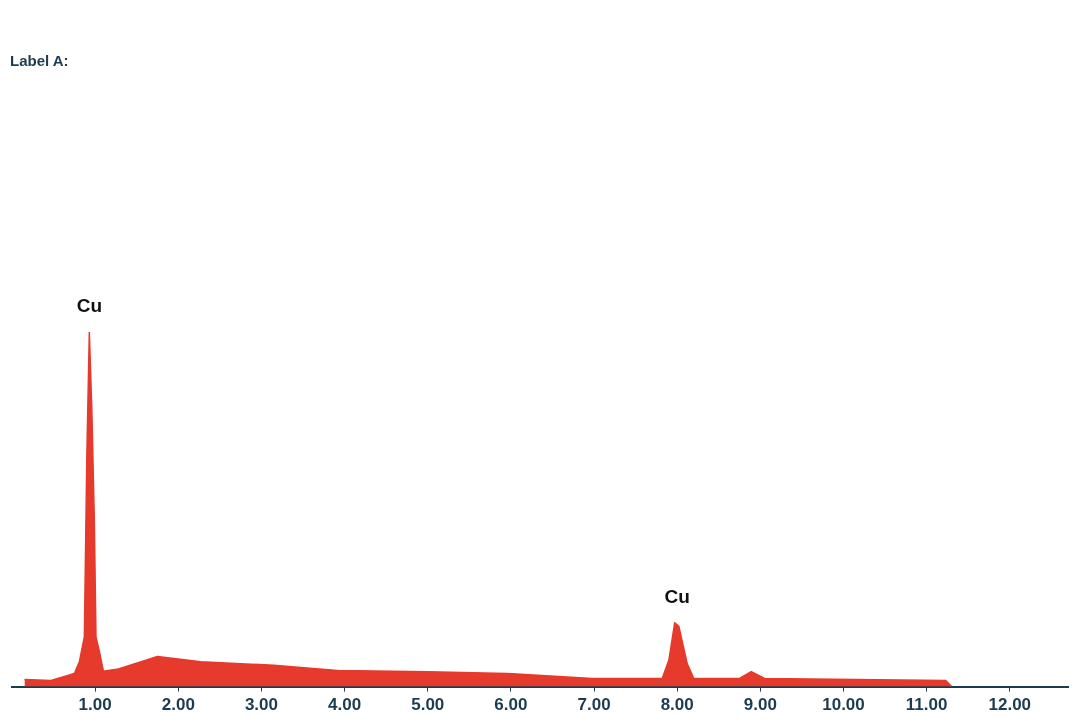 The height and width of the screenshot is (722, 1076). Describe the element at coordinates (345, 705) in the screenshot. I see `x-tick-label: 4.00` at that location.